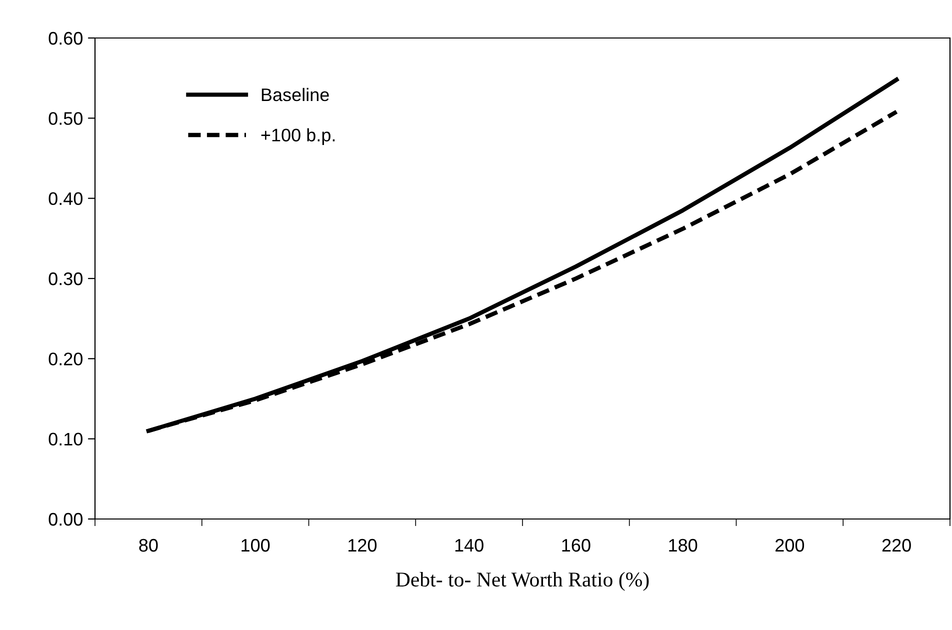 The height and width of the screenshot is (630, 952). What do you see at coordinates (65, 439) in the screenshot?
I see `y-tick-label: 0.10` at bounding box center [65, 439].